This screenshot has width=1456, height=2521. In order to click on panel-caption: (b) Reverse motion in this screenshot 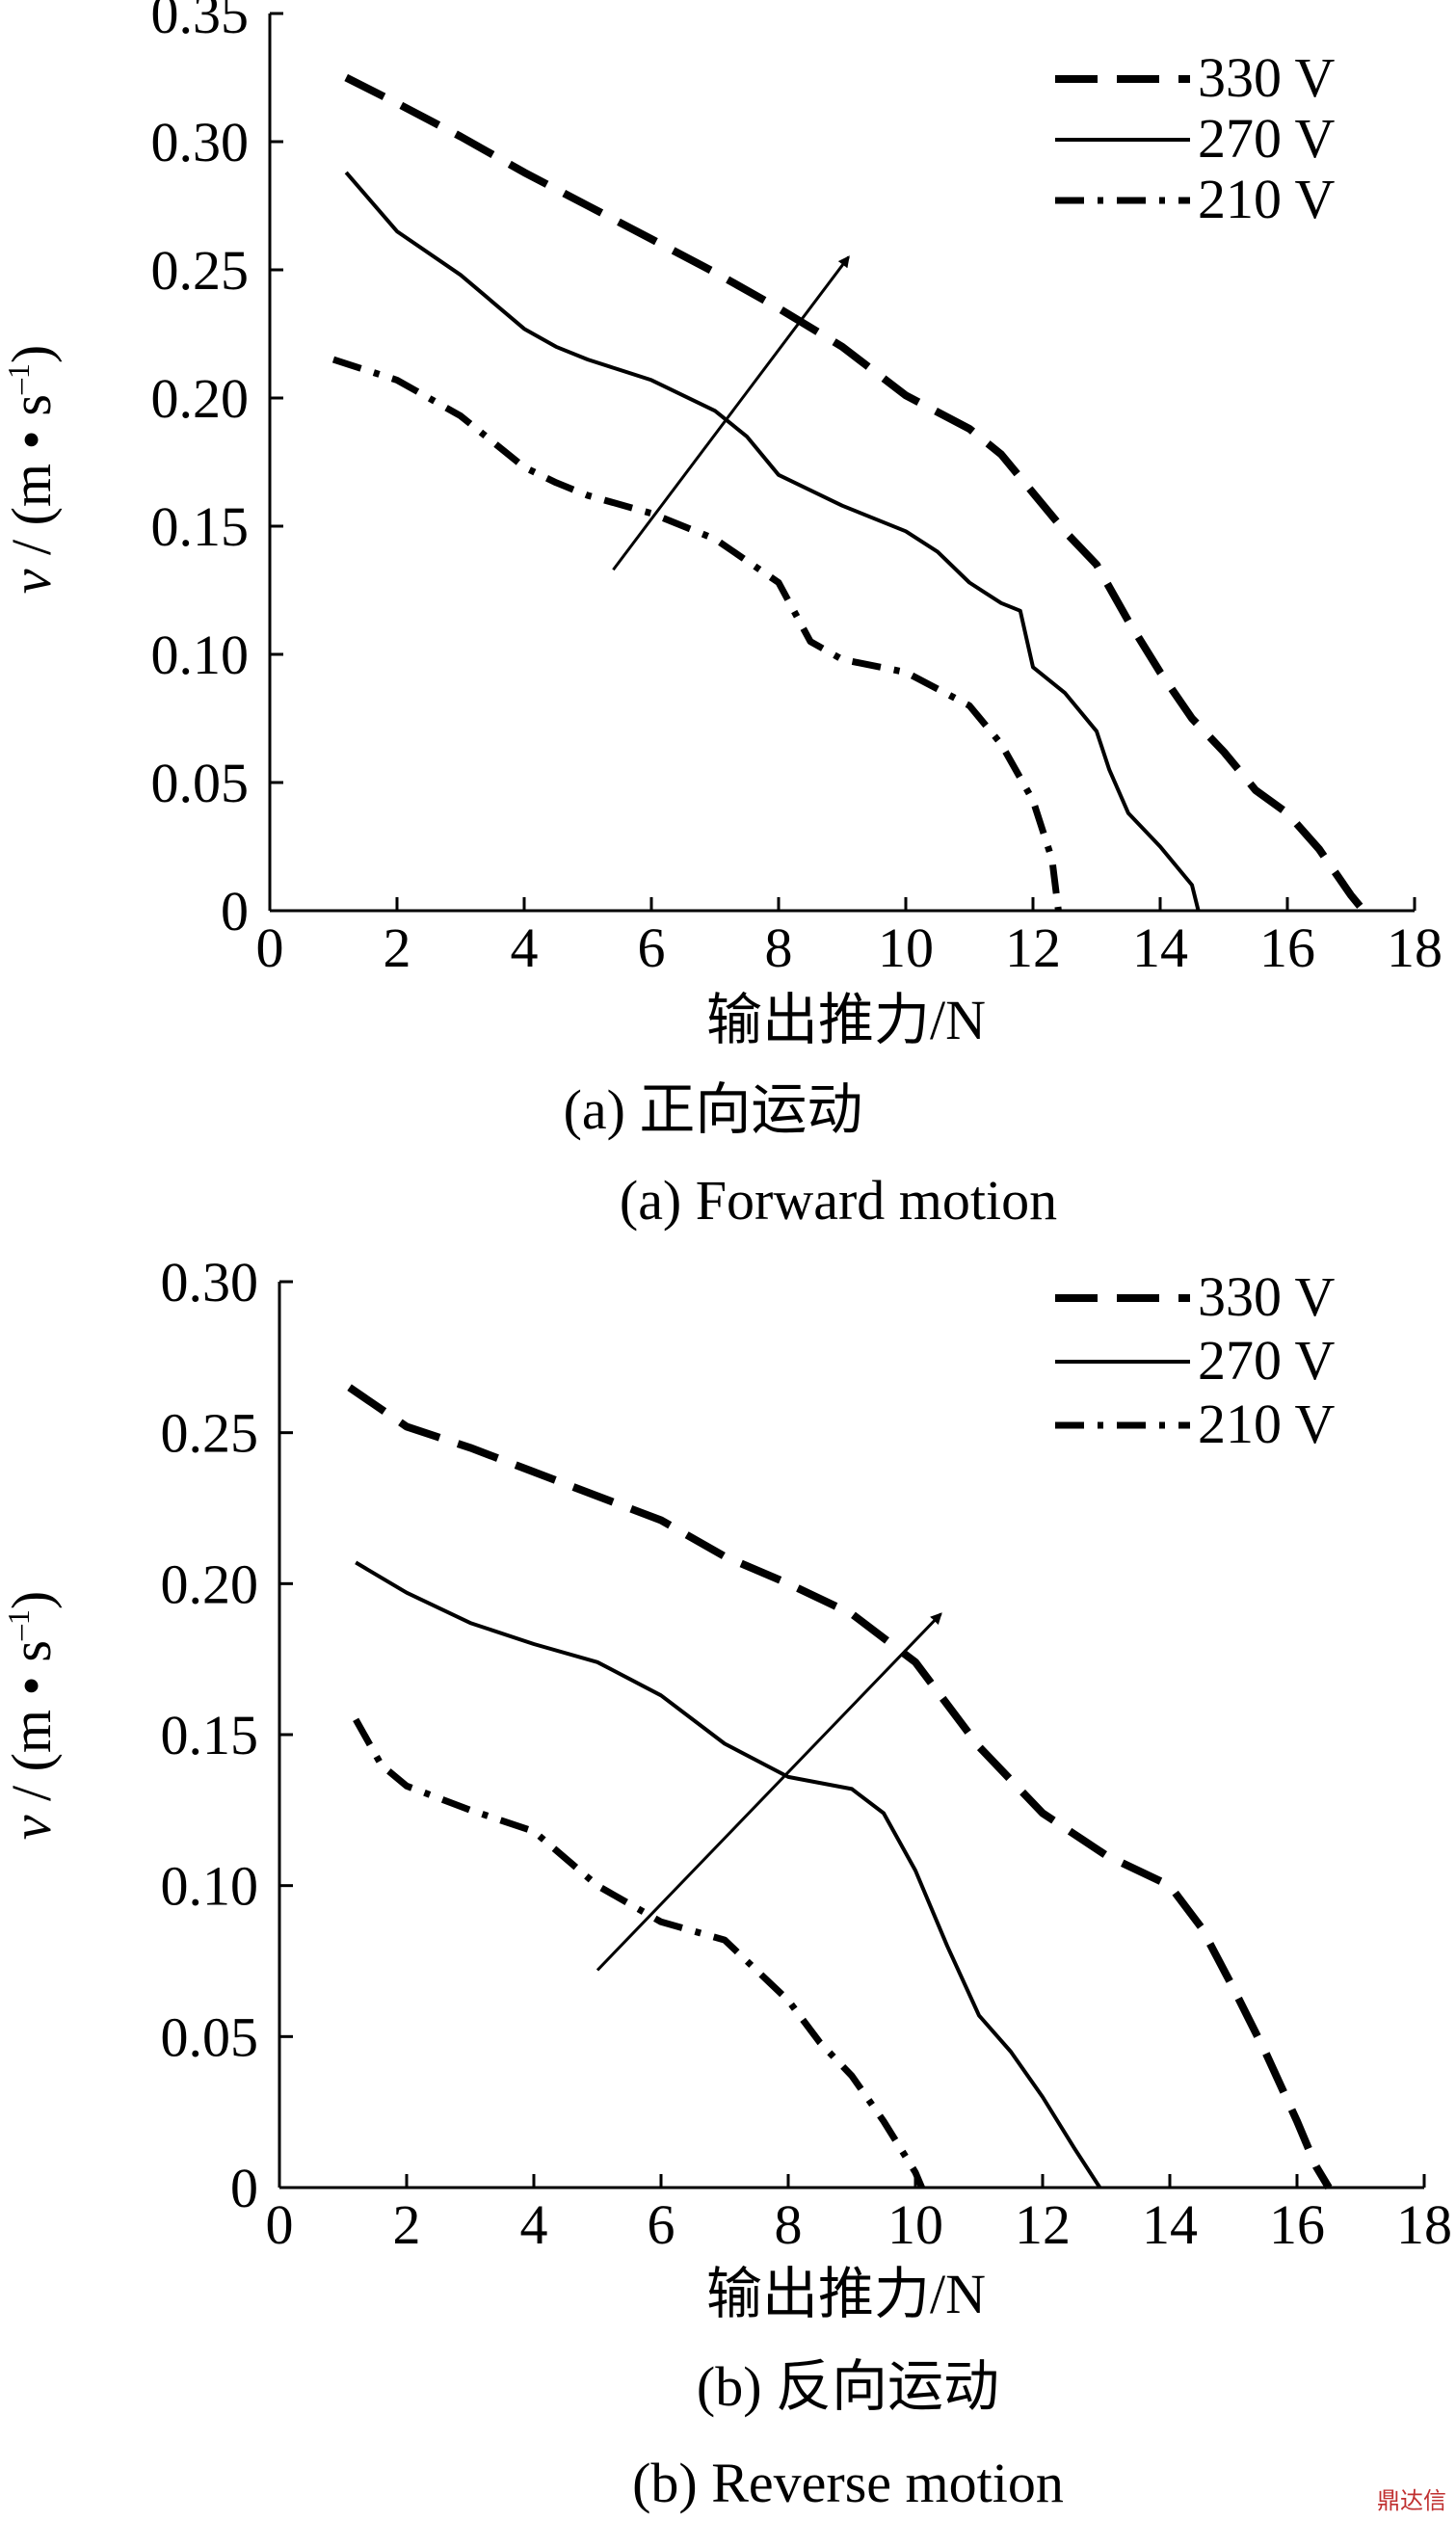, I will do `click(848, 2483)`.